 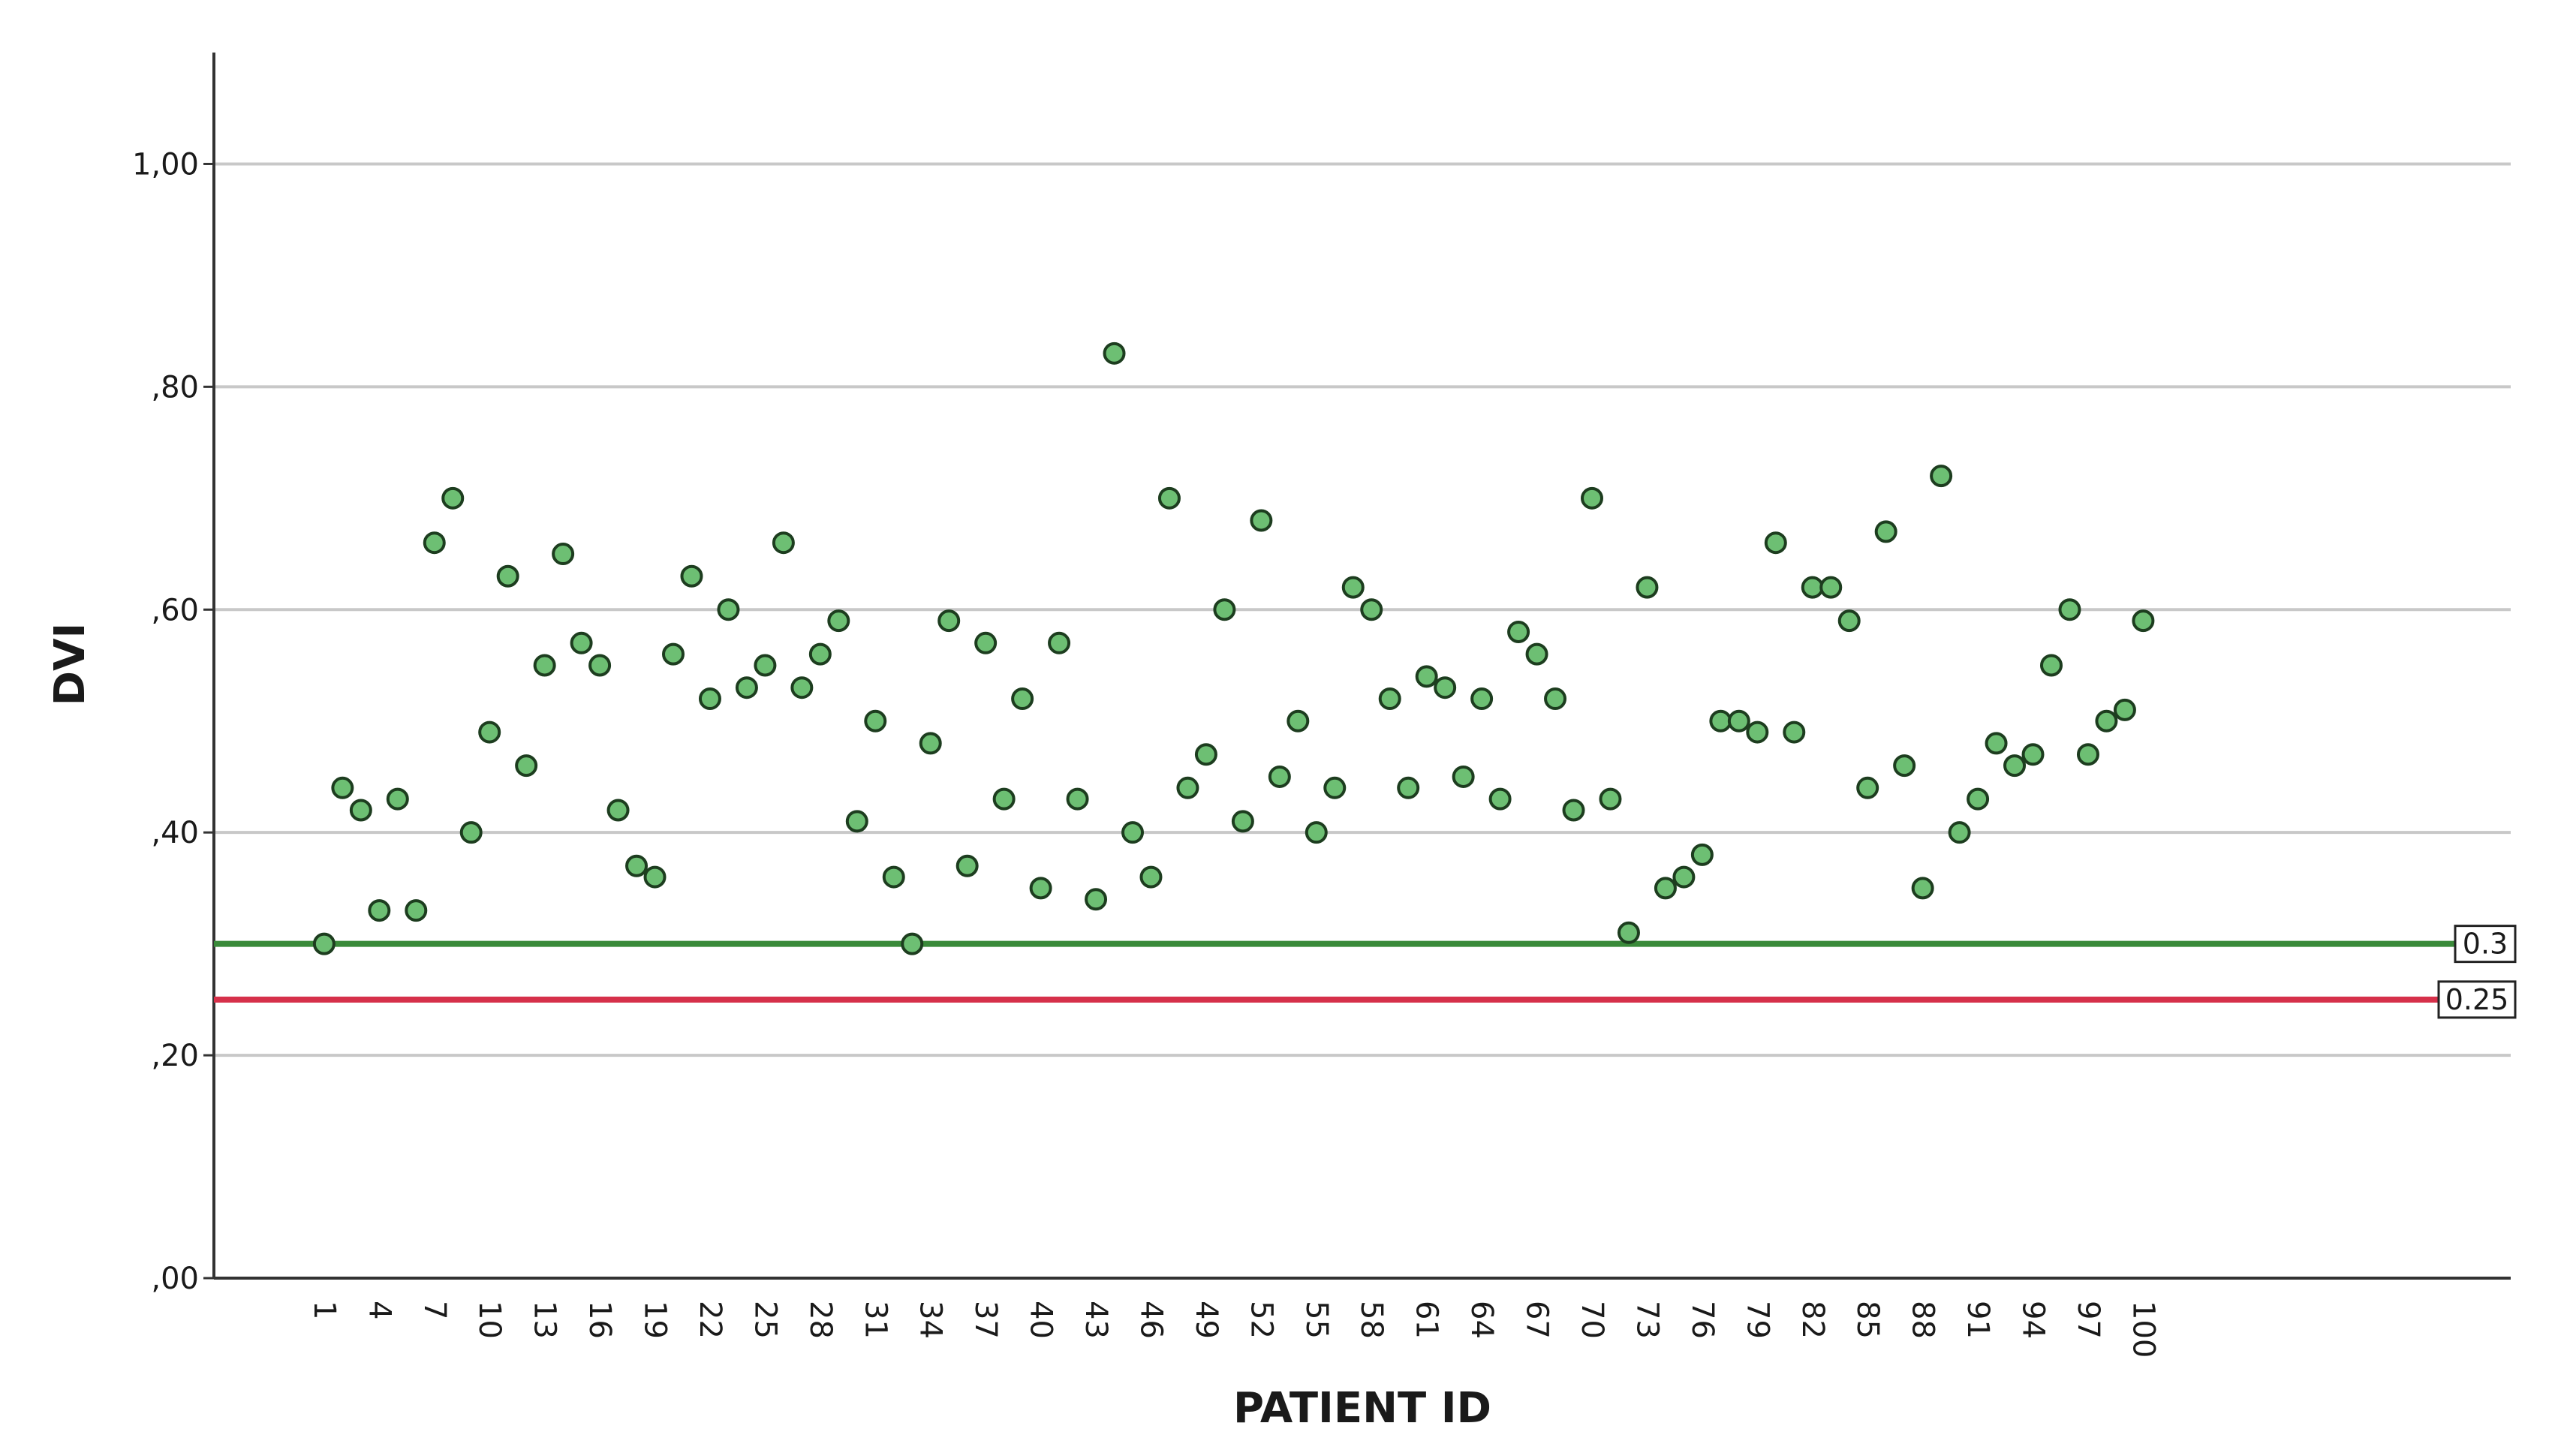 What do you see at coordinates (175, 1056) in the screenshot?
I see `y-tick-label: ,20` at bounding box center [175, 1056].